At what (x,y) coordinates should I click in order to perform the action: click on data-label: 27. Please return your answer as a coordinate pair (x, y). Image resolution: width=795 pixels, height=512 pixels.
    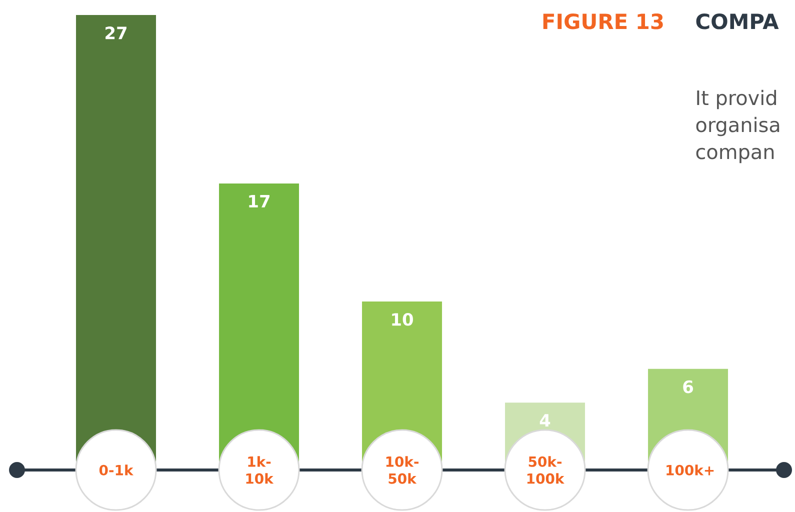
    Looking at the image, I should click on (116, 33).